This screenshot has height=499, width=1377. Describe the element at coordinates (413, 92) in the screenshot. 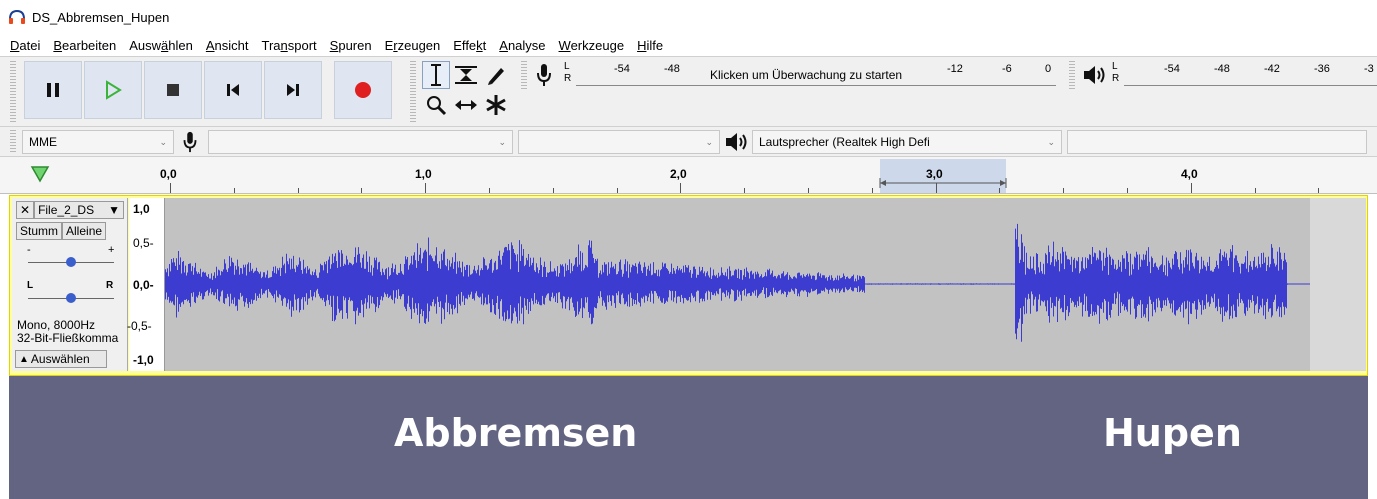

I see `tools-grip` at that location.